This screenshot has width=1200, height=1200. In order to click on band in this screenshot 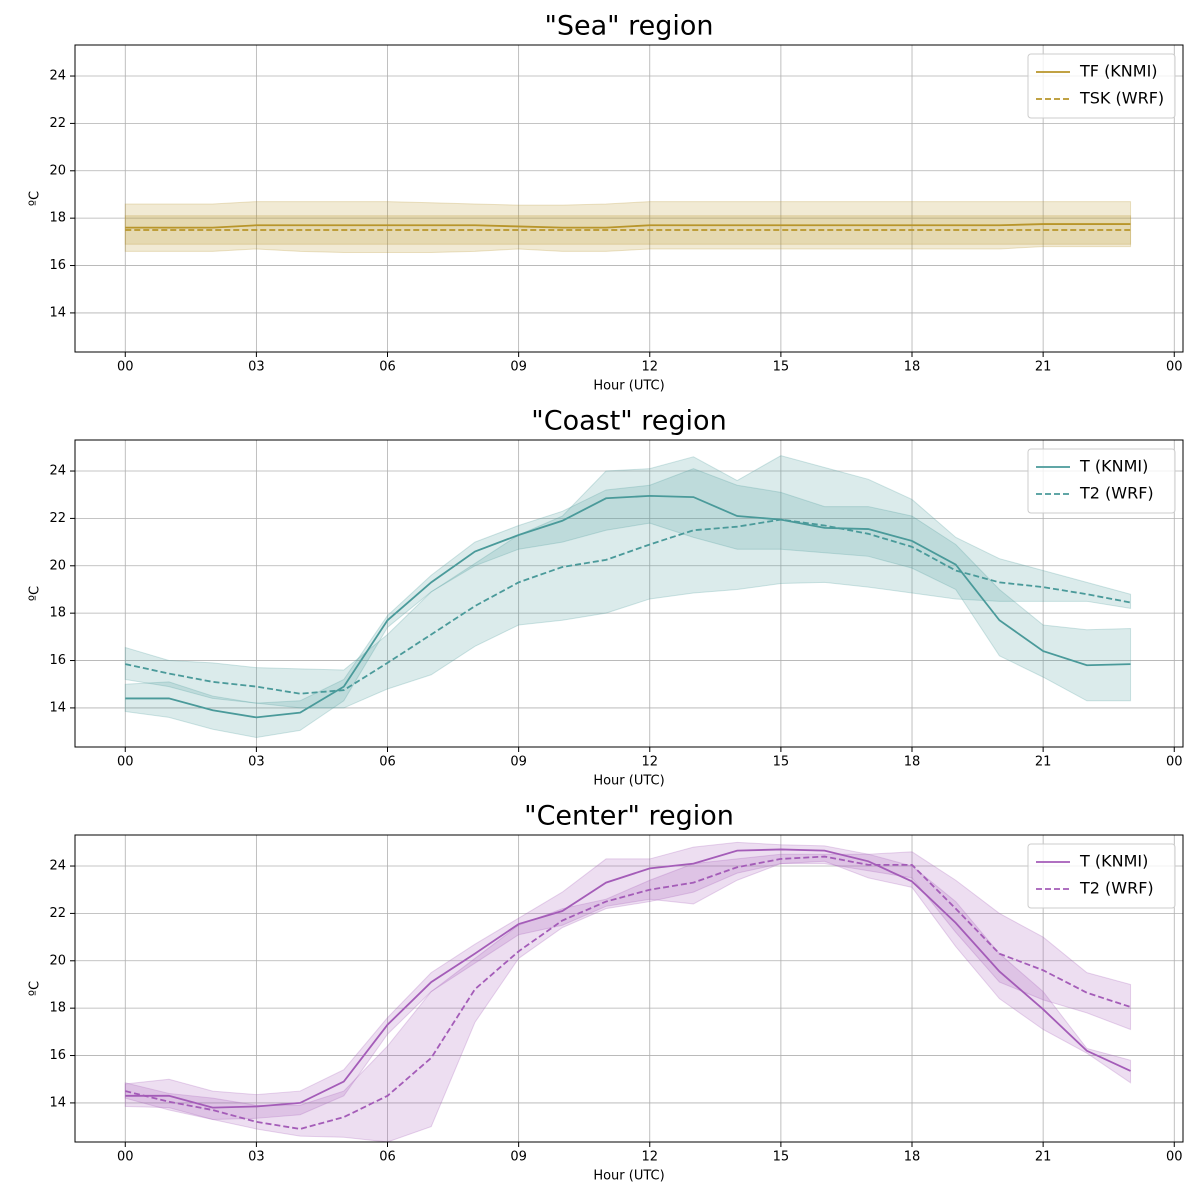, I will do `click(628, 230)`.